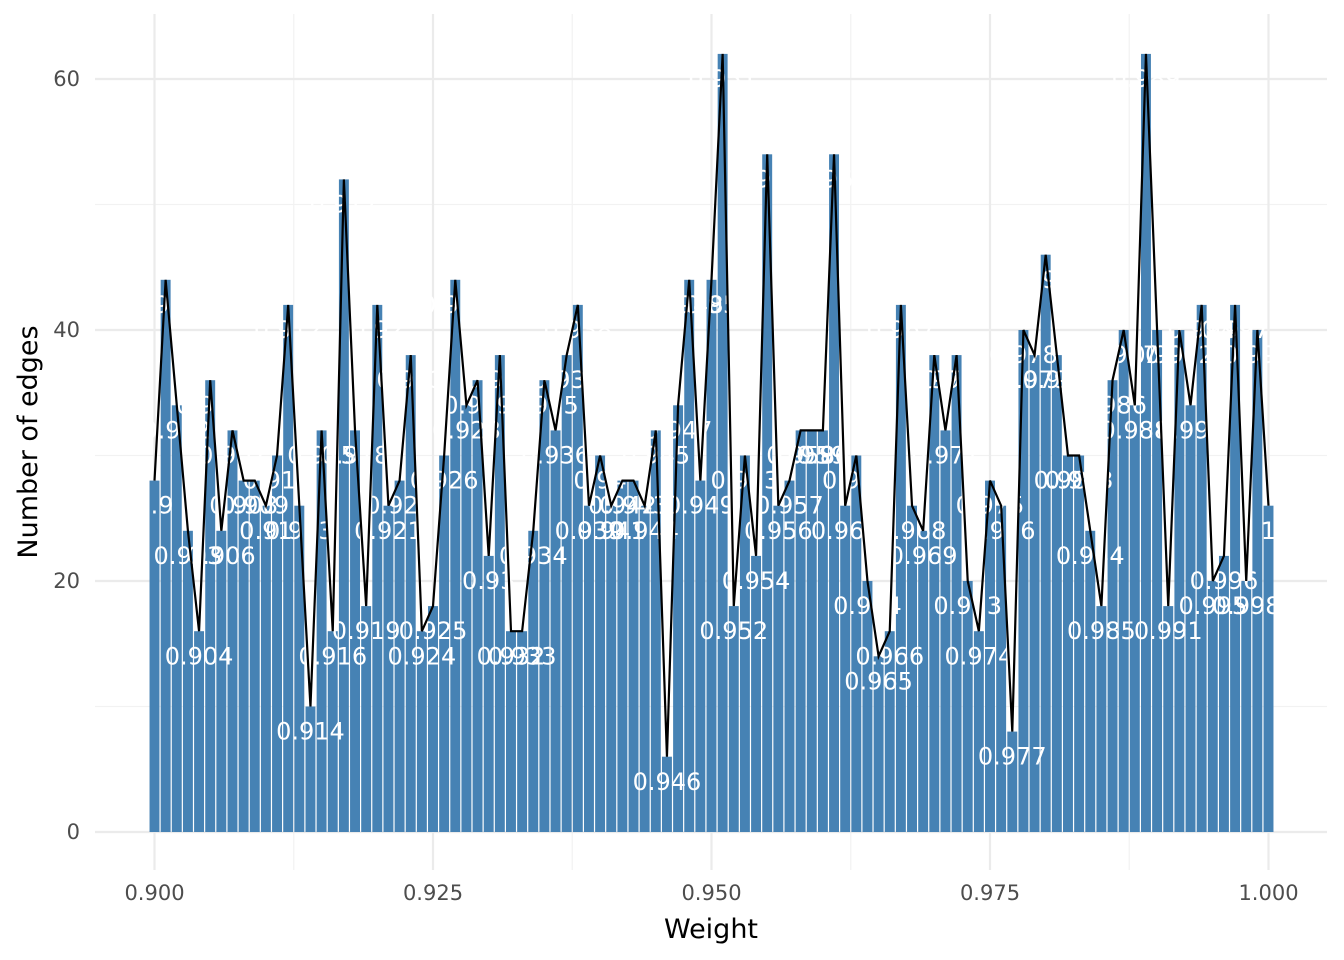 Image resolution: width=1344 pixels, height=960 pixels. What do you see at coordinates (188, 556) in the screenshot?
I see `bar-label: 0.903` at bounding box center [188, 556].